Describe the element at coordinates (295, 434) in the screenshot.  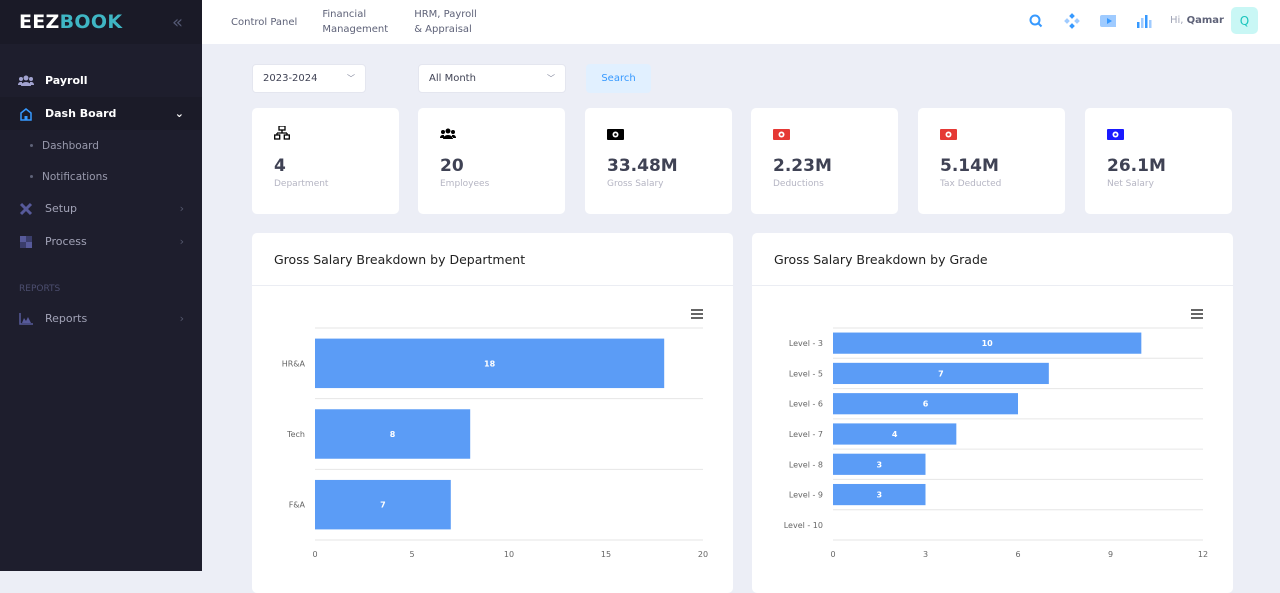
I see `y-tick-label: Tech` at that location.